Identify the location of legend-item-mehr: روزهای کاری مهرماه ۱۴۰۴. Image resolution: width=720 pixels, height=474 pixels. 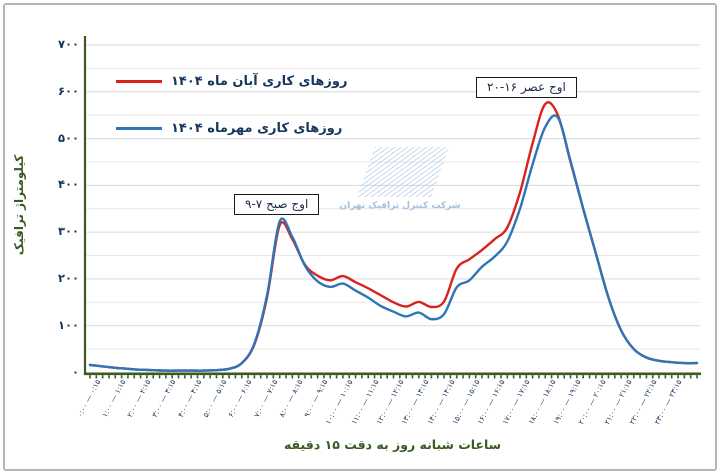
(231, 128).